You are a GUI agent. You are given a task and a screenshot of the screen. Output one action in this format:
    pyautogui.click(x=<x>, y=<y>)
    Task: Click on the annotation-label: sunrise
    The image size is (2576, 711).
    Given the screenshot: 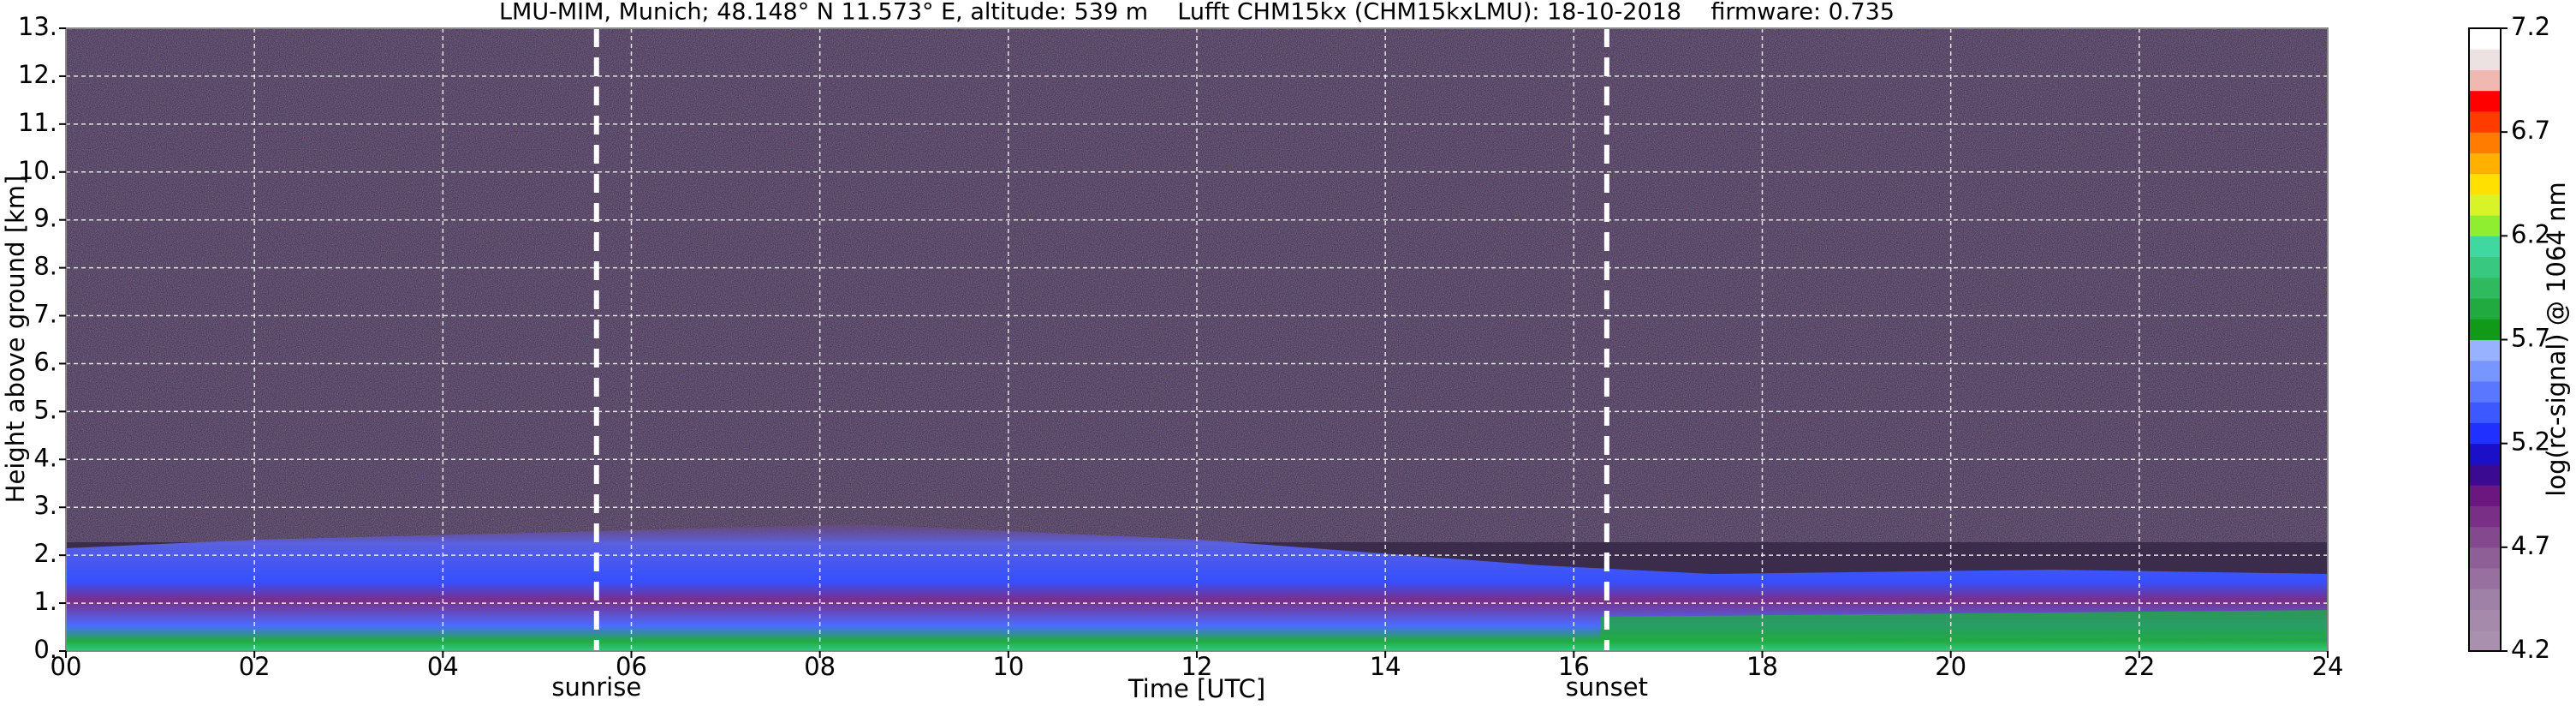 What is the action you would take?
    pyautogui.click(x=596, y=687)
    